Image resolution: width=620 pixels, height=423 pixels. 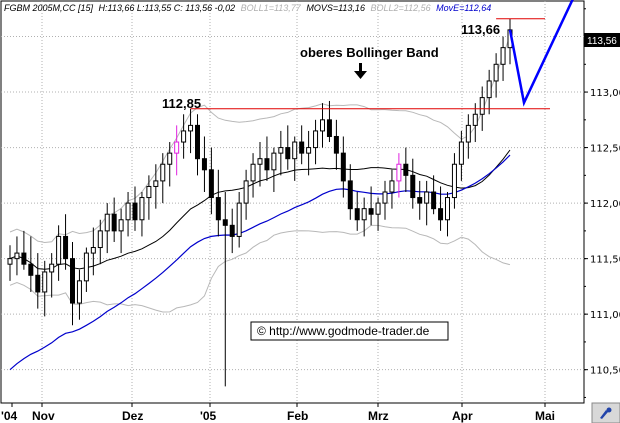 What do you see at coordinates (605, 315) in the screenshot?
I see `y-tick-label: 111,00` at bounding box center [605, 315].